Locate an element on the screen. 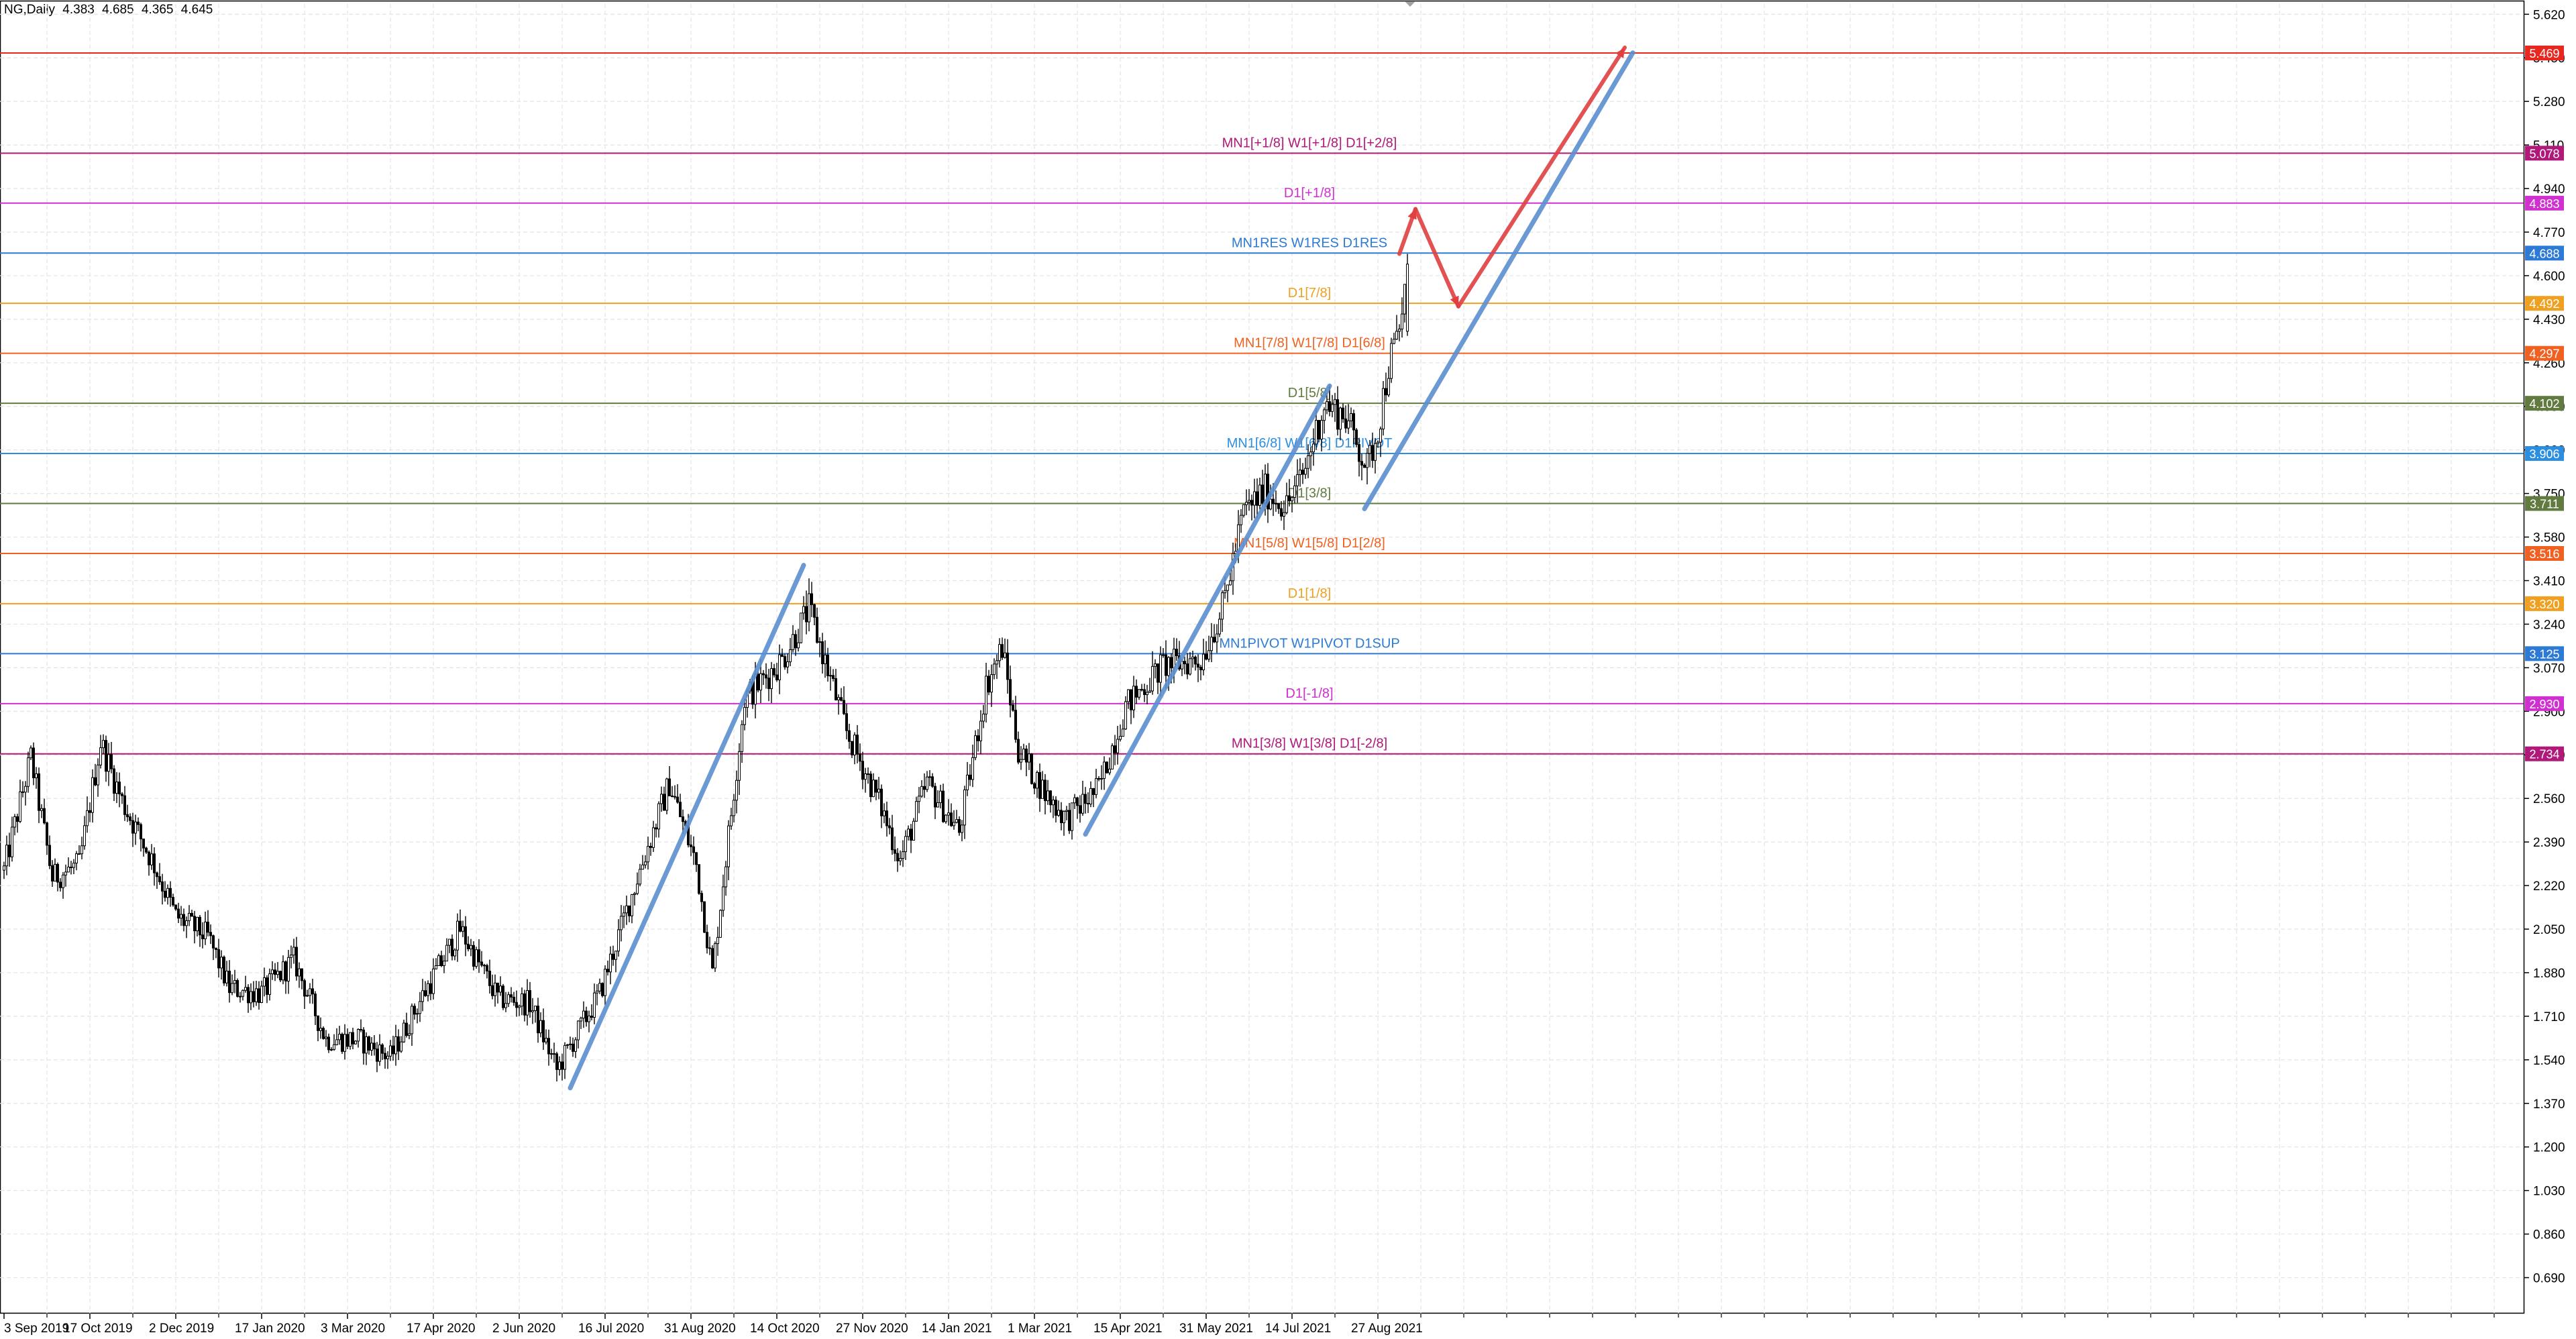 This screenshot has width=2576, height=1339. x-tick-label: 17 Apr 2020 is located at coordinates (441, 1329).